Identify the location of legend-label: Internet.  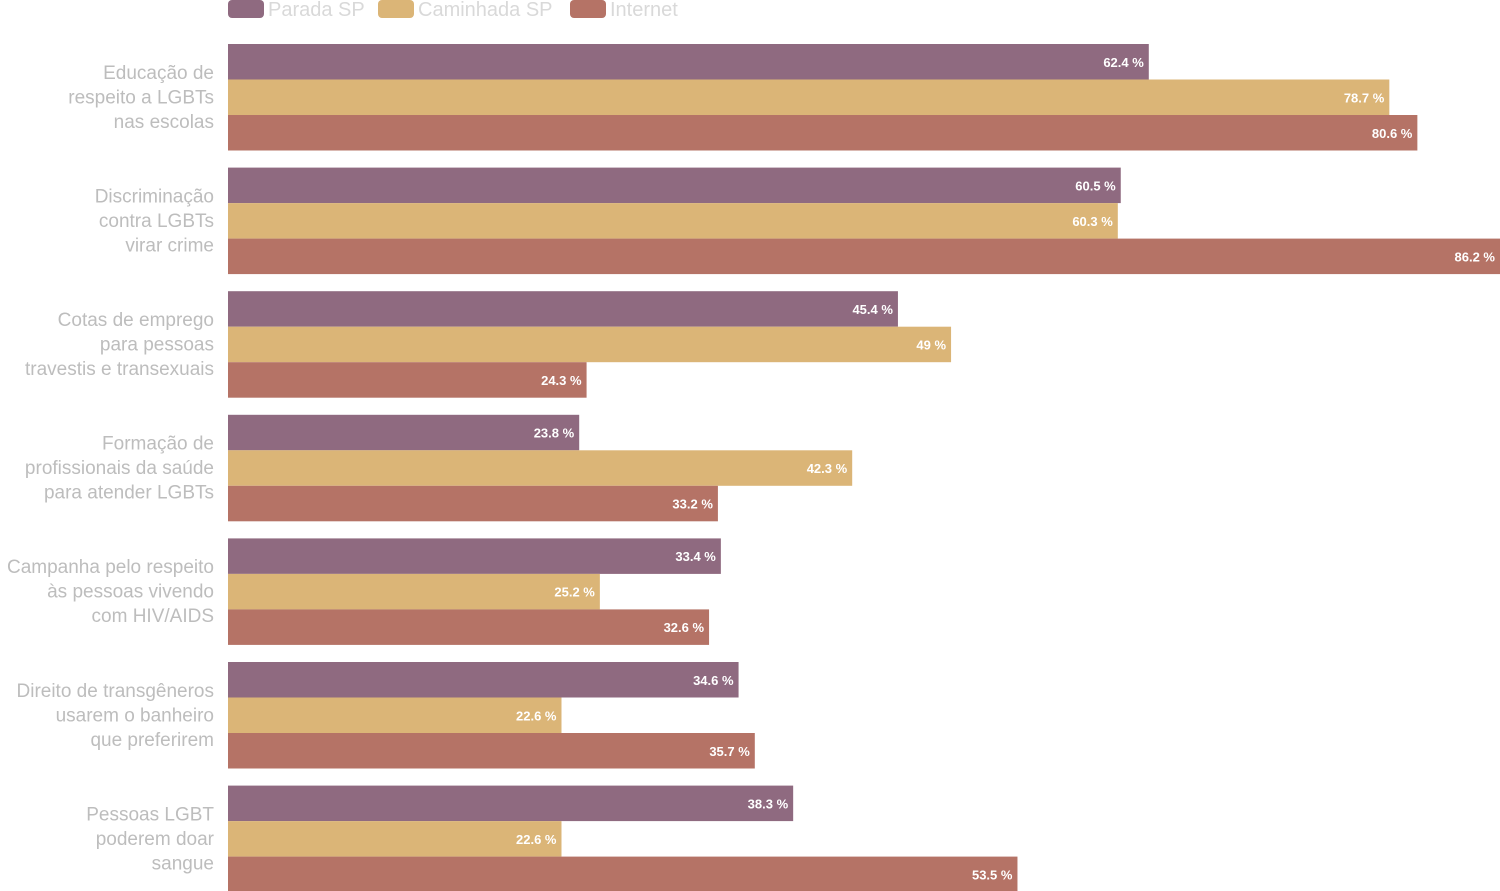
(644, 10).